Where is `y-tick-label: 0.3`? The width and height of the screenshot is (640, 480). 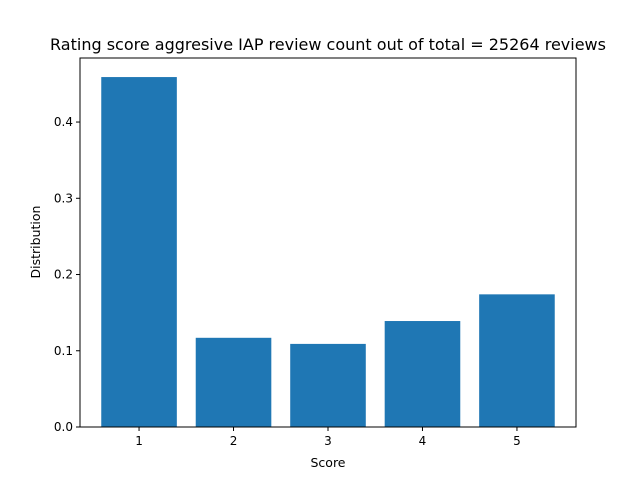 y-tick-label: 0.3 is located at coordinates (63, 198).